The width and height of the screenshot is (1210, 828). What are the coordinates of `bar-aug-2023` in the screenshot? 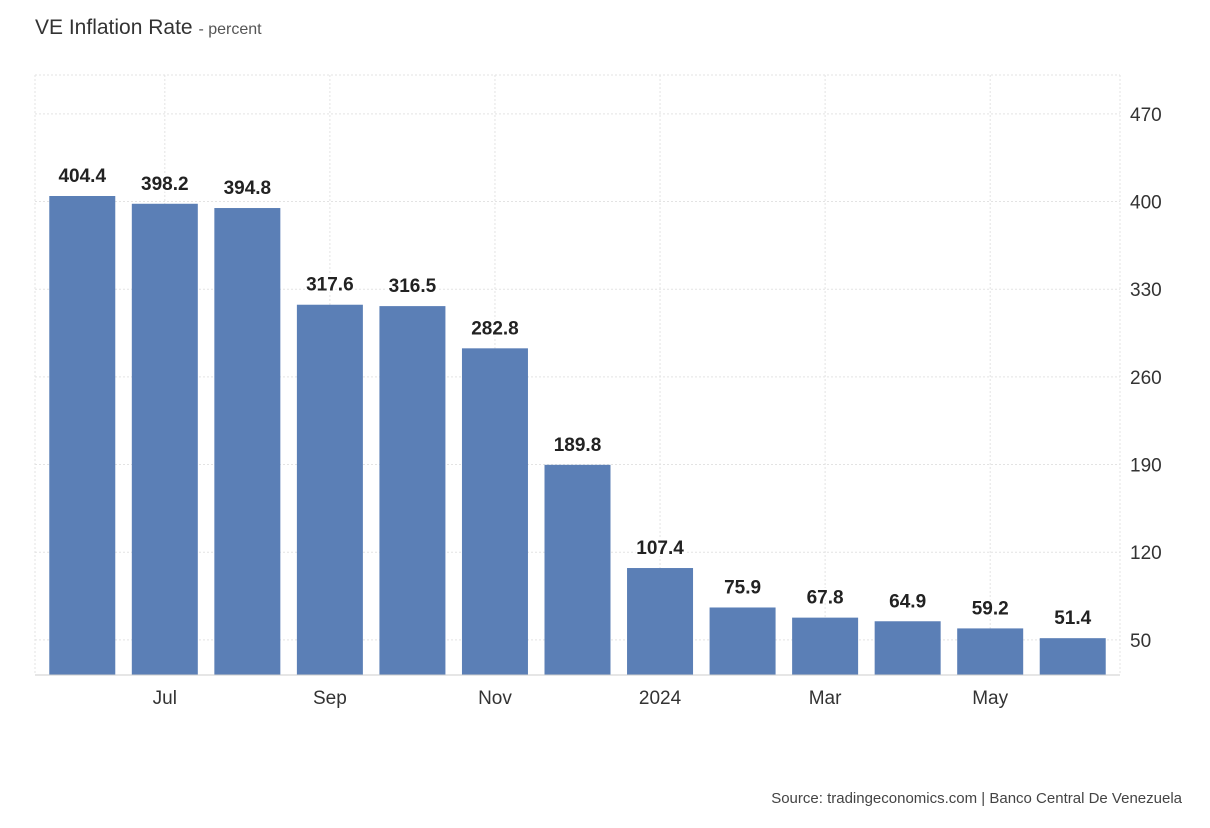 It's located at (247, 441).